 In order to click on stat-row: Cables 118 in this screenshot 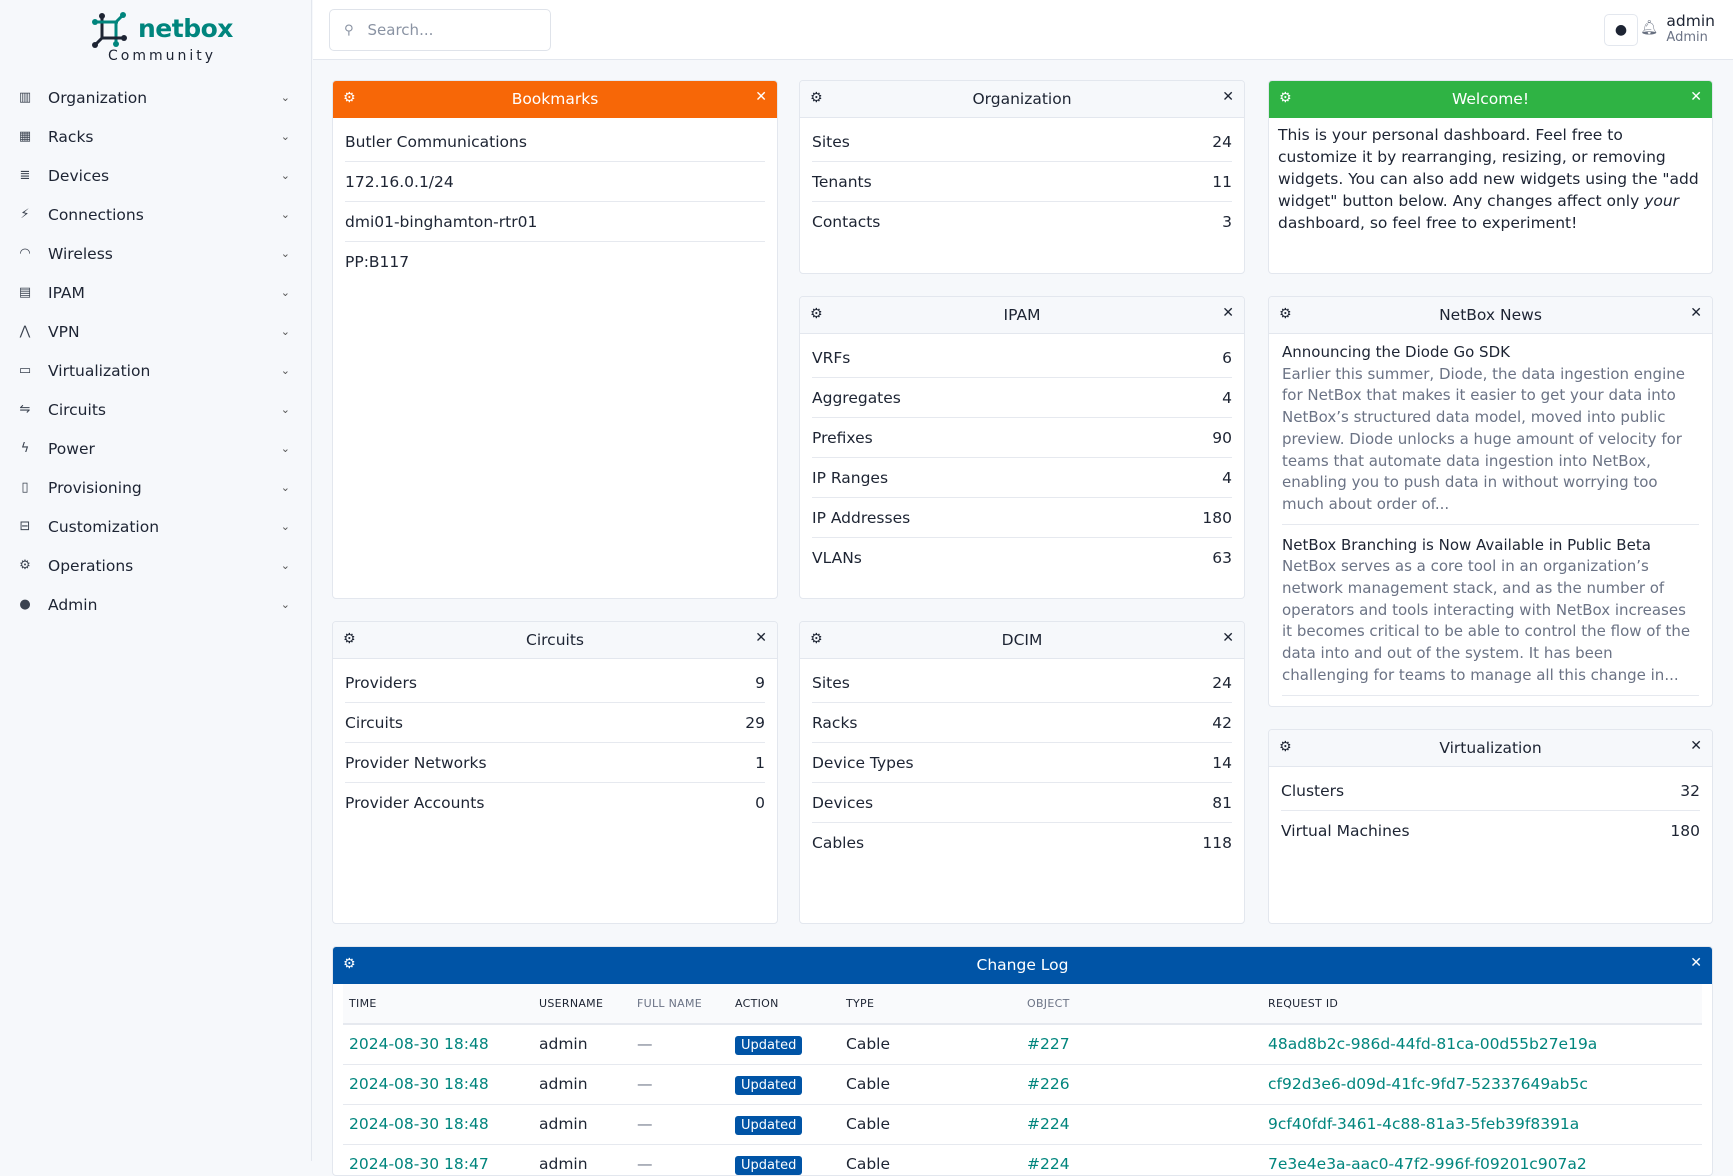, I will do `click(1022, 843)`.